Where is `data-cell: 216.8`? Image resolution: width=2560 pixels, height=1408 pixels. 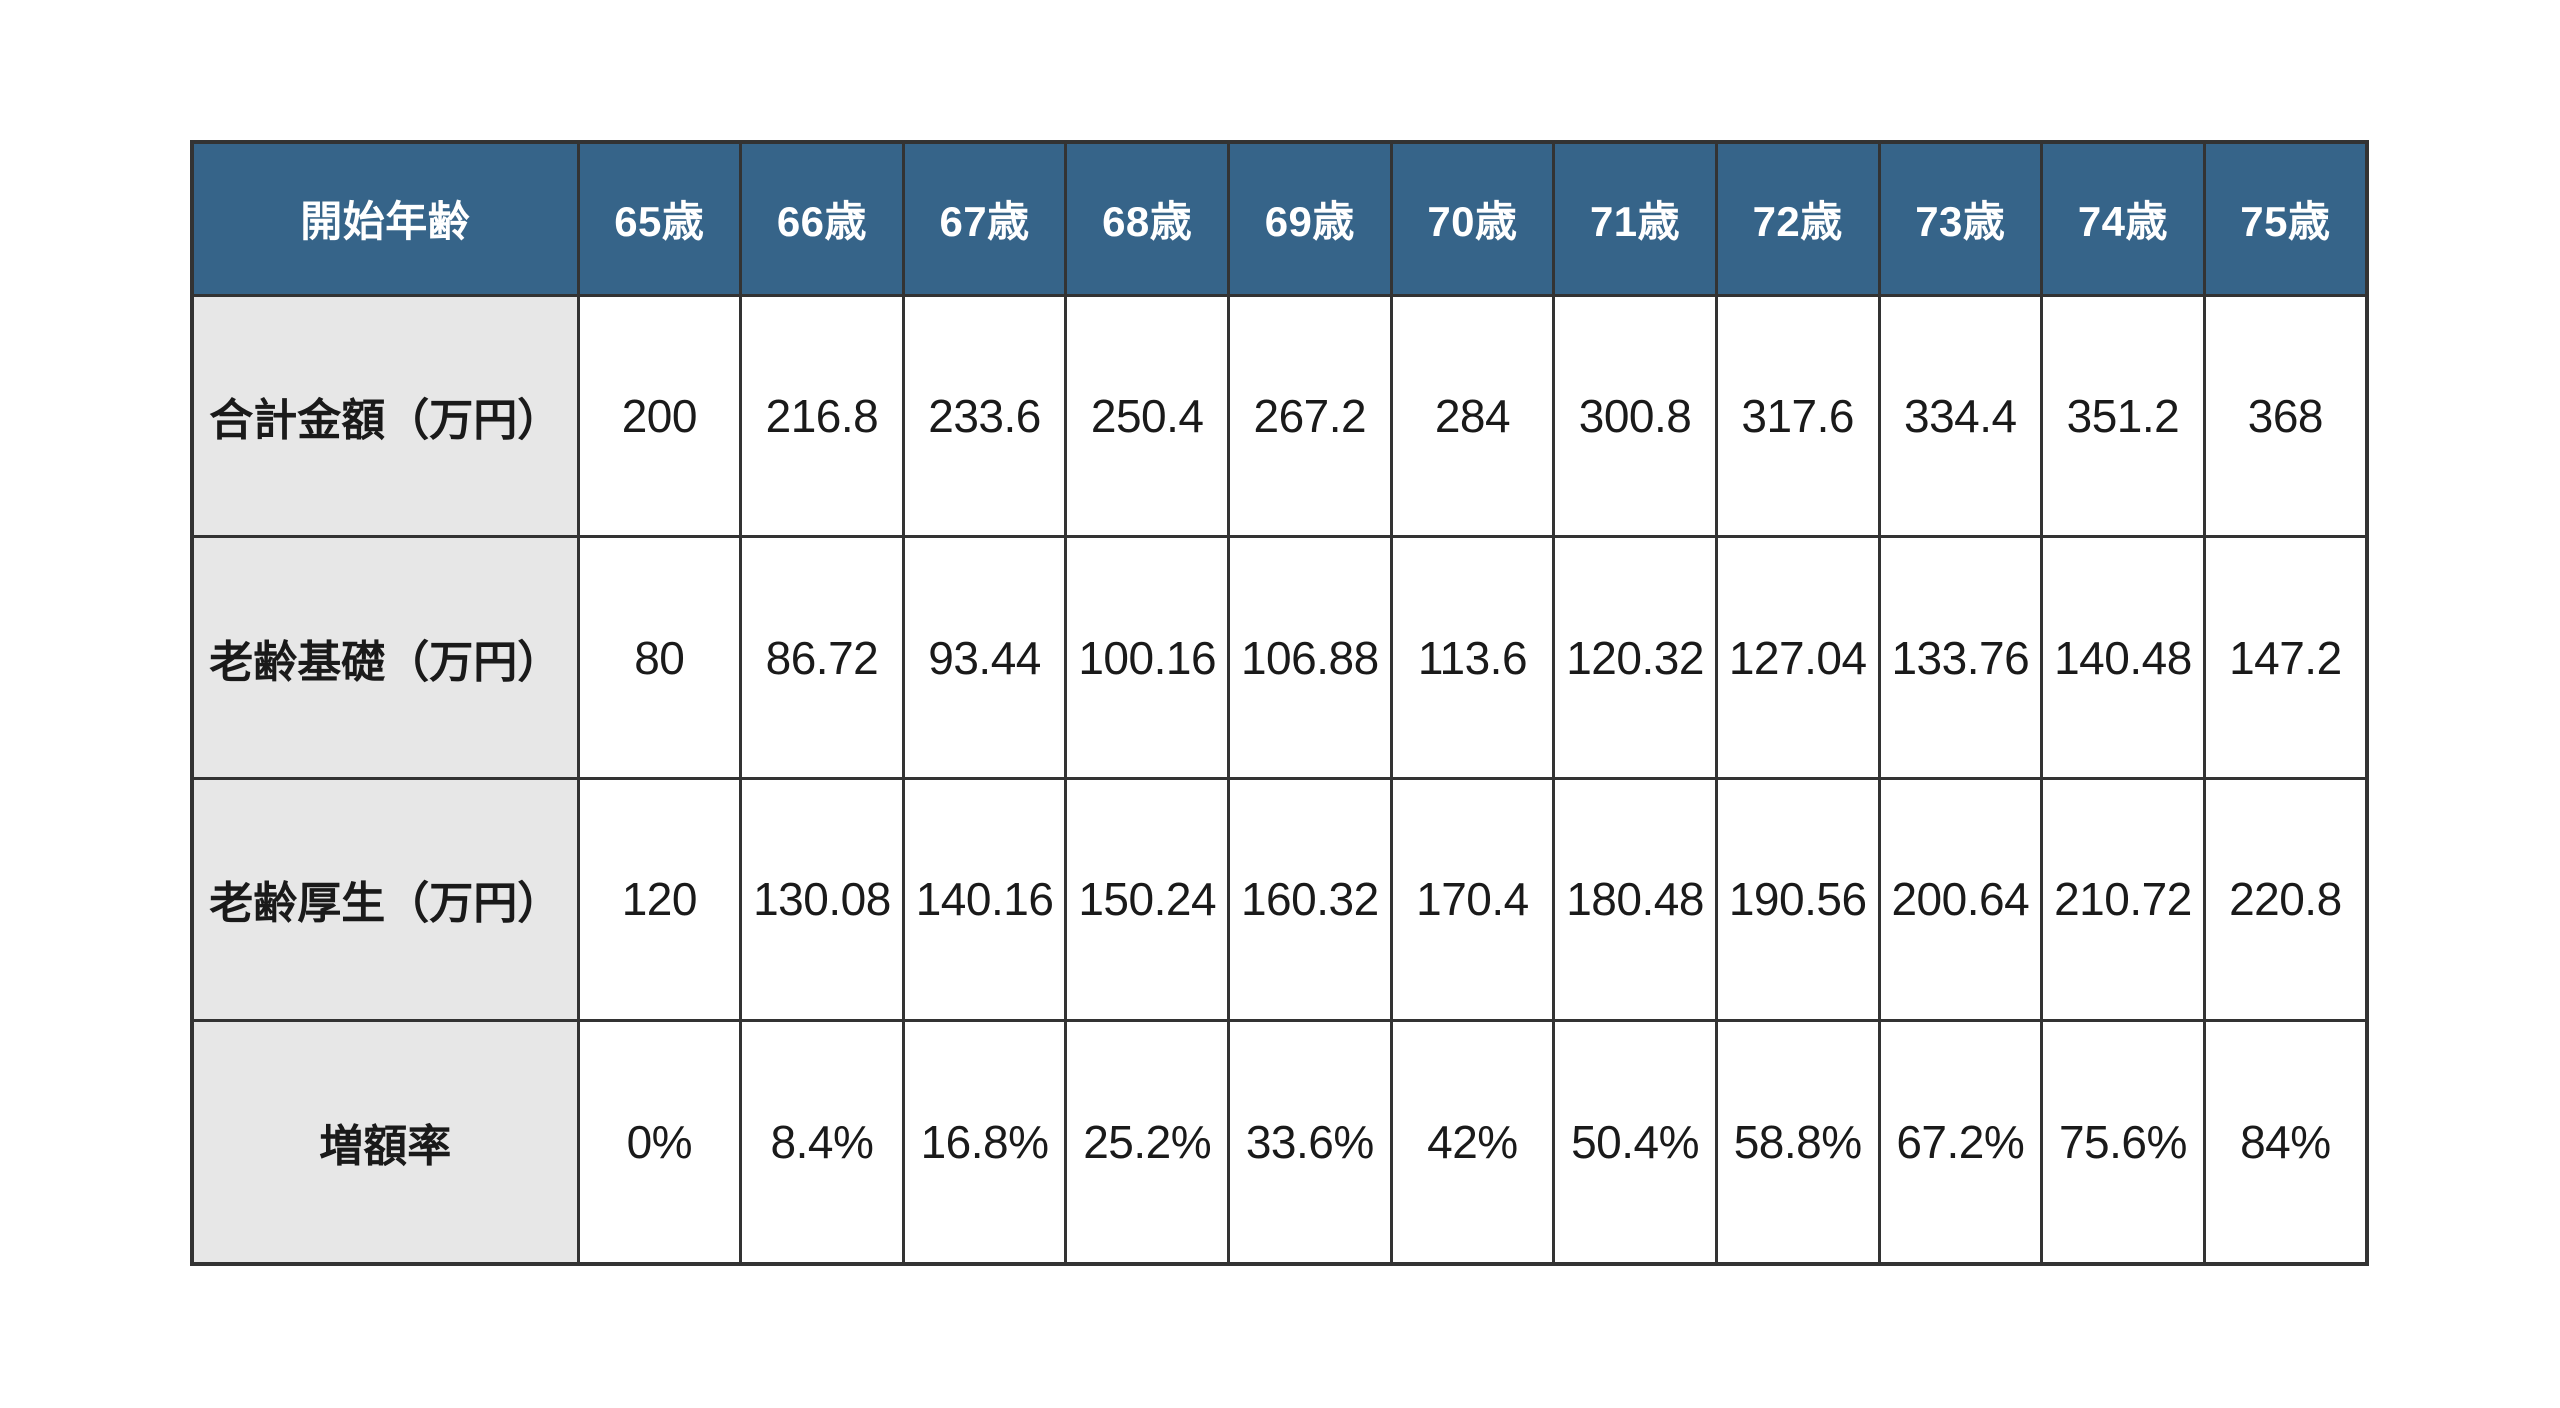
data-cell: 216.8 is located at coordinates (822, 416).